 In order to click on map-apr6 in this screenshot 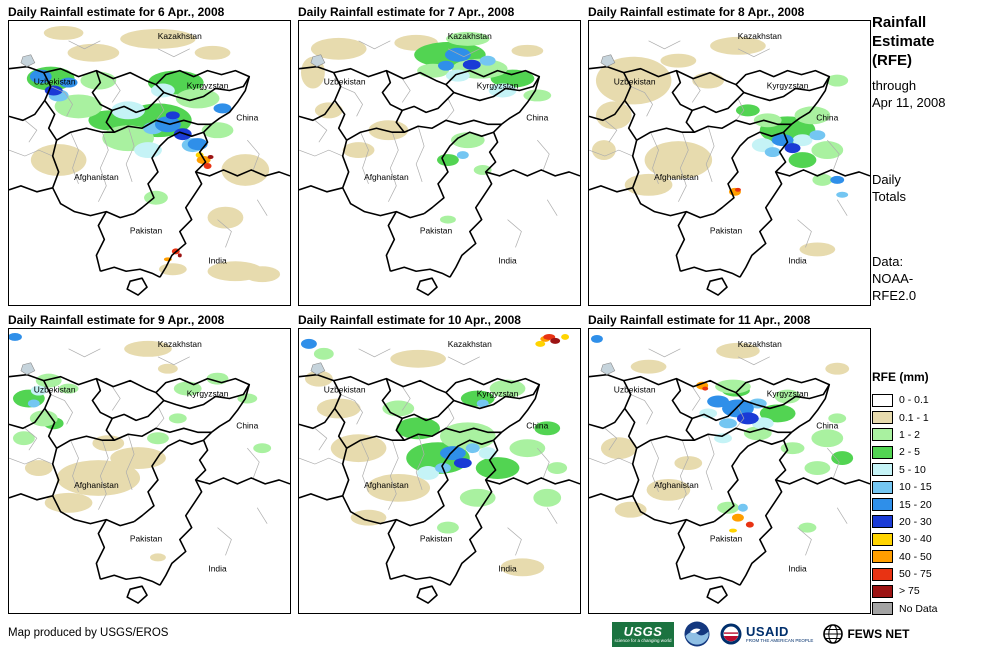, I will do `click(149, 163)`.